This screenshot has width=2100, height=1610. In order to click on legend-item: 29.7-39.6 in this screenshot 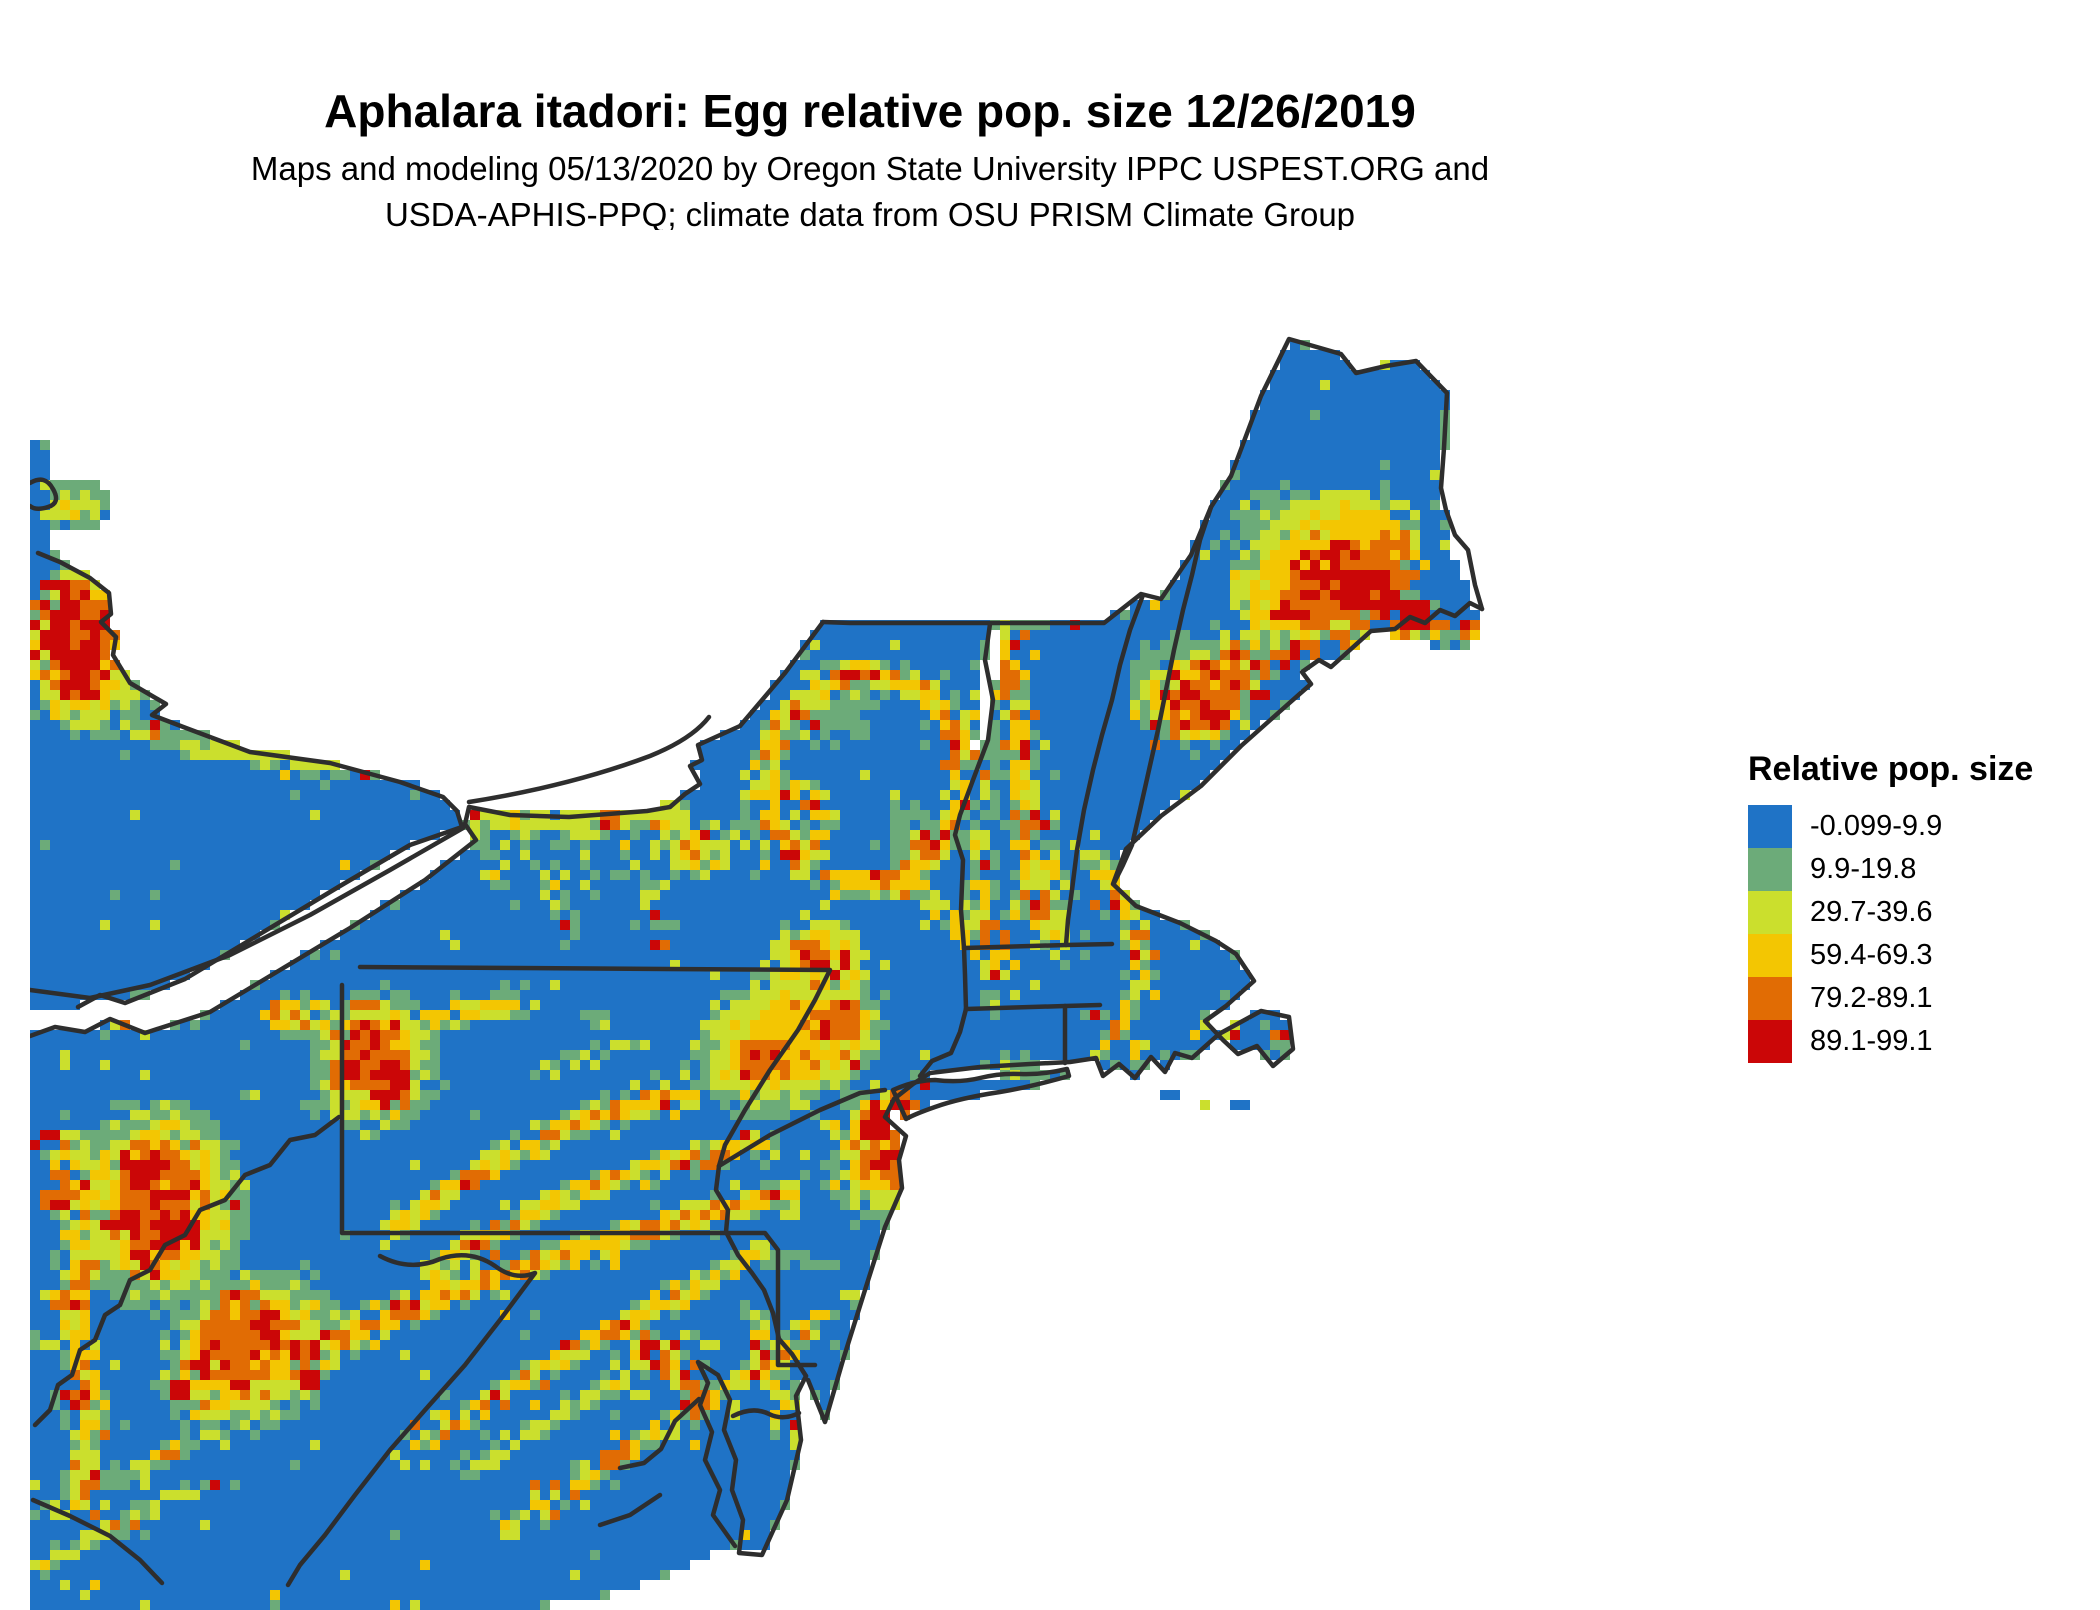, I will do `click(1913, 912)`.